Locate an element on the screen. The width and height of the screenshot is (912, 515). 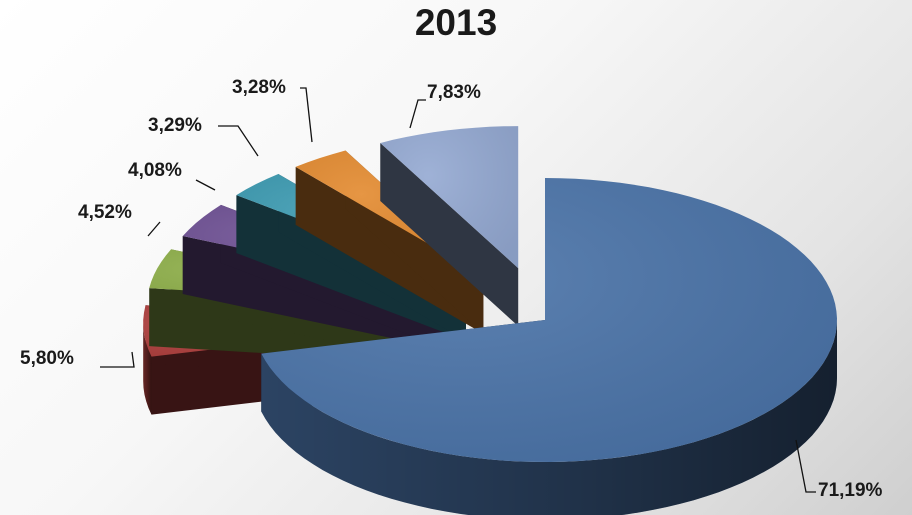
slice-label-5: 3,28% is located at coordinates (259, 87).